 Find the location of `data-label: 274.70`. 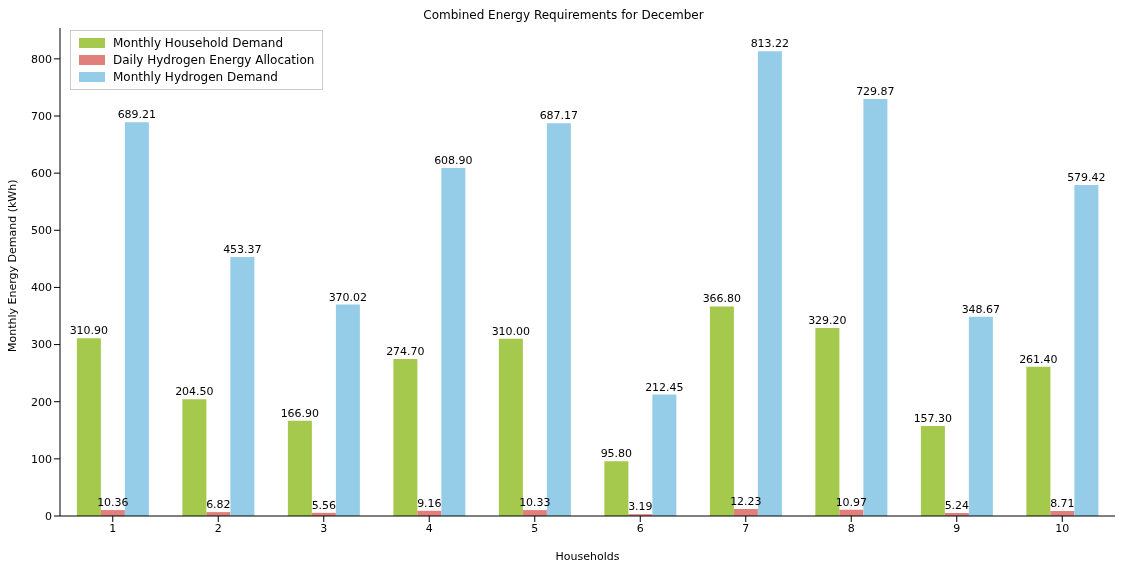

data-label: 274.70 is located at coordinates (405, 352).